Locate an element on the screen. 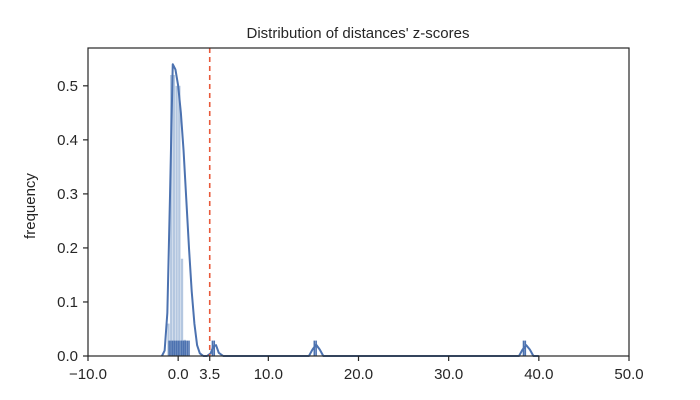  y-tick-label: 0.5 is located at coordinates (67, 86).